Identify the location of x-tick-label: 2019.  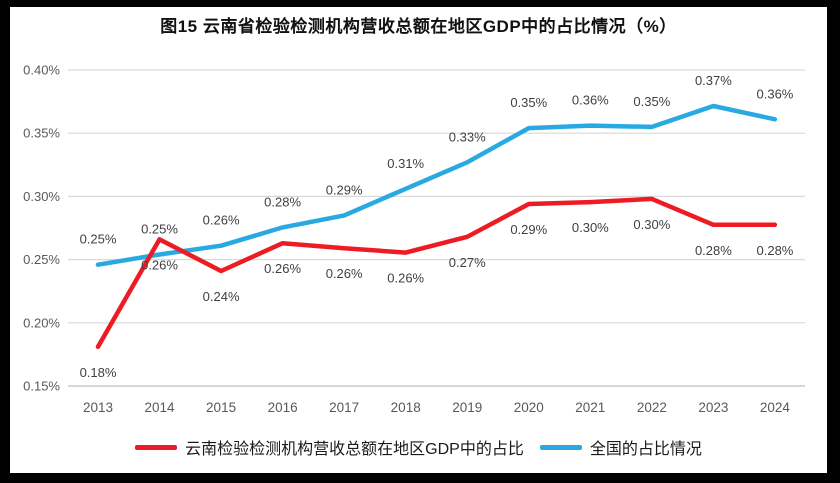
(467, 407).